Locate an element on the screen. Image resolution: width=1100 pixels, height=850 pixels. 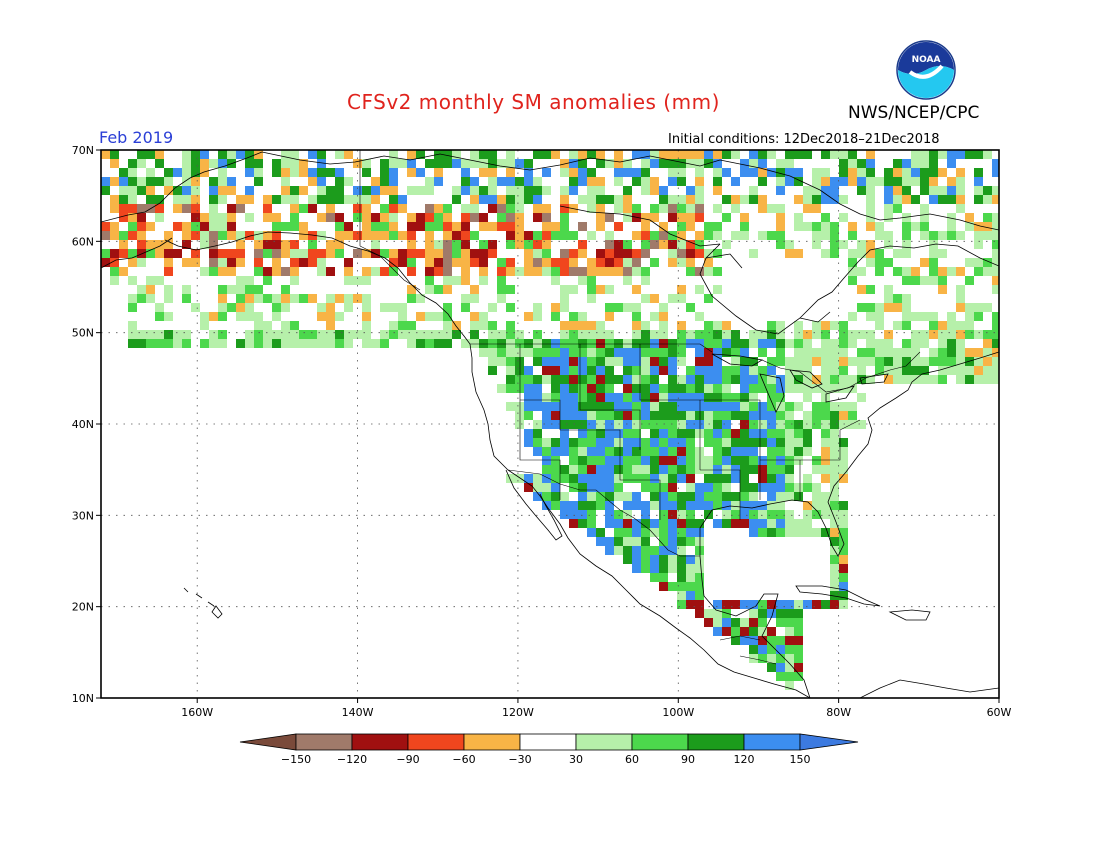
colorbar-label: 30 is located at coordinates (576, 759).